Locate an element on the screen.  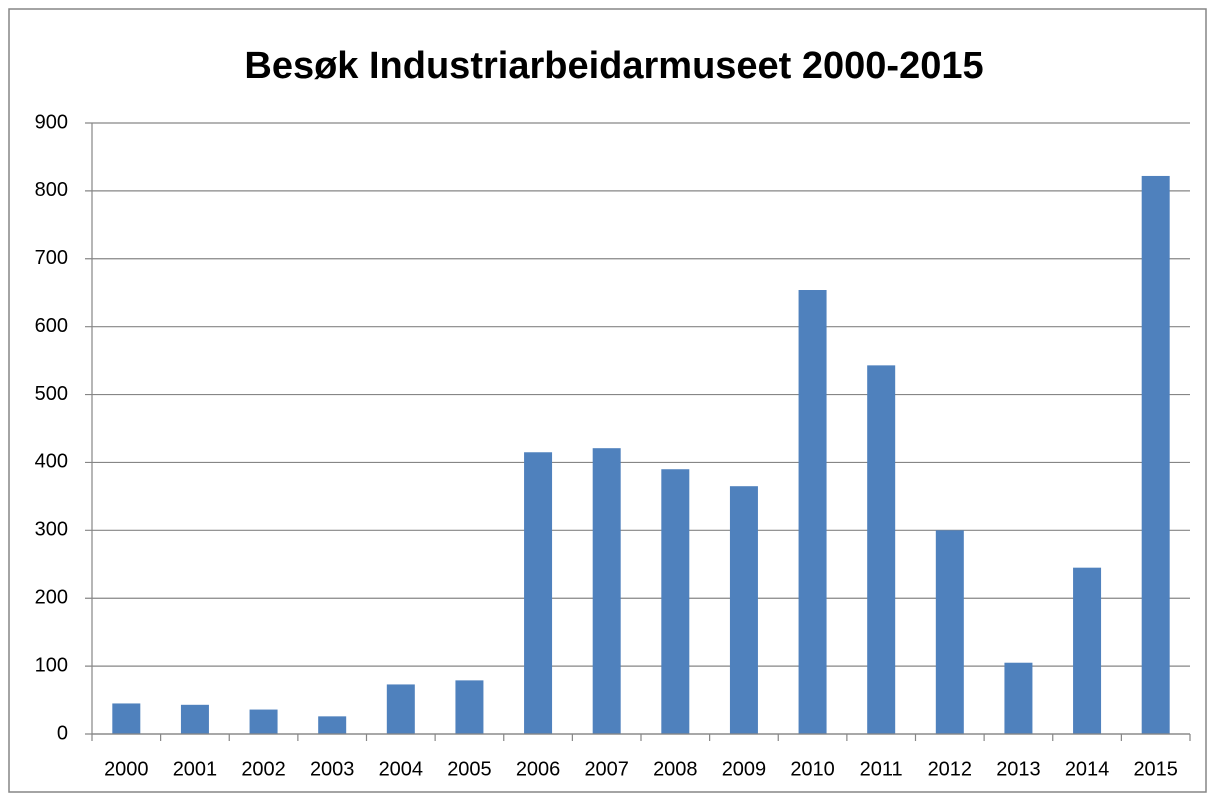
y-tick-label: 800 is located at coordinates (51, 190).